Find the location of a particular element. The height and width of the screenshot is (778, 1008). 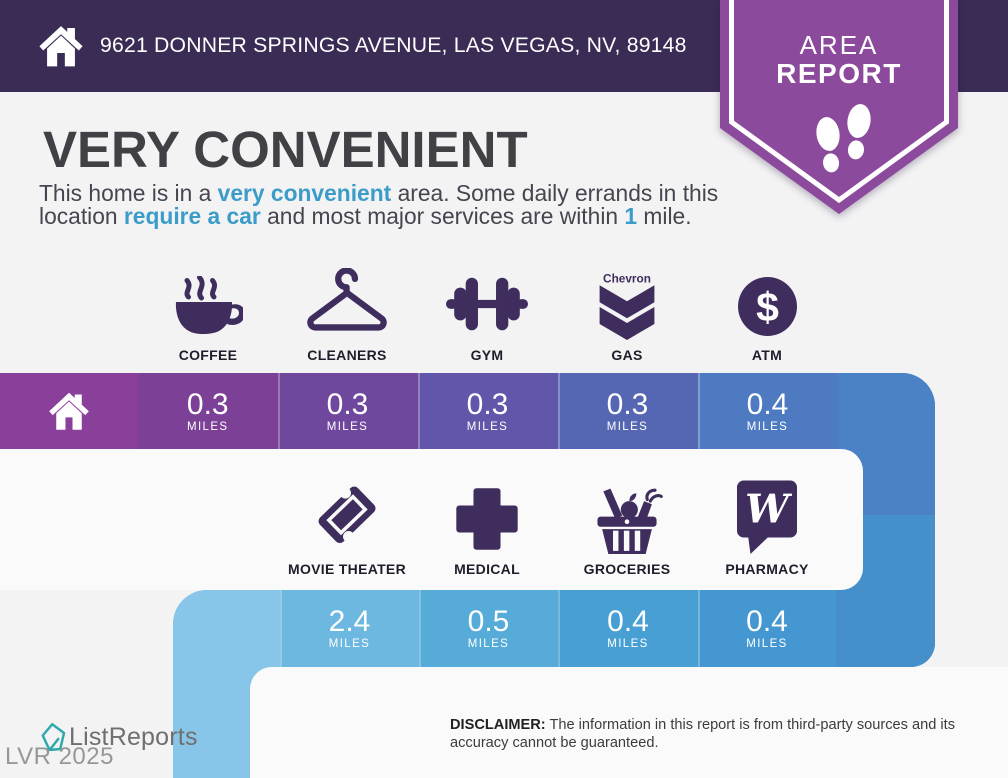

place-pharmacy: W PHARMACY is located at coordinates (767, 528).